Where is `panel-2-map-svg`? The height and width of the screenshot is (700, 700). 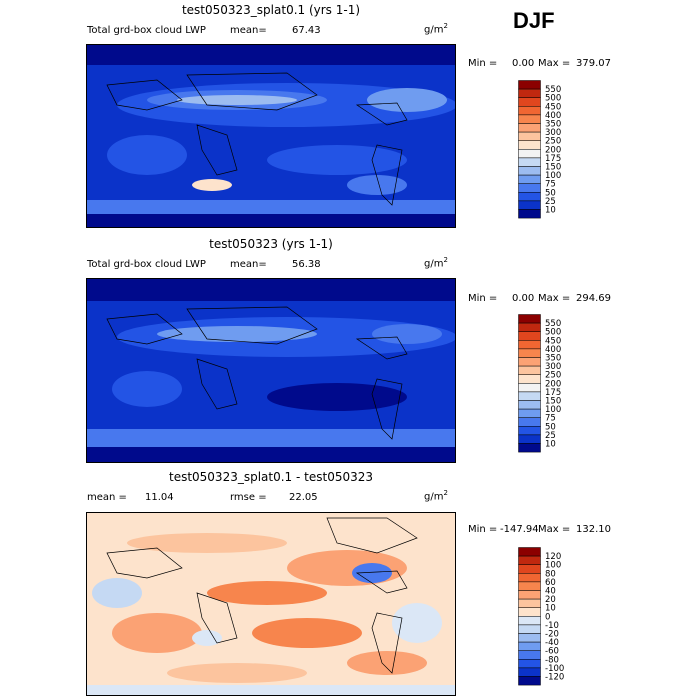
panel-2-map-svg is located at coordinates (271, 370).